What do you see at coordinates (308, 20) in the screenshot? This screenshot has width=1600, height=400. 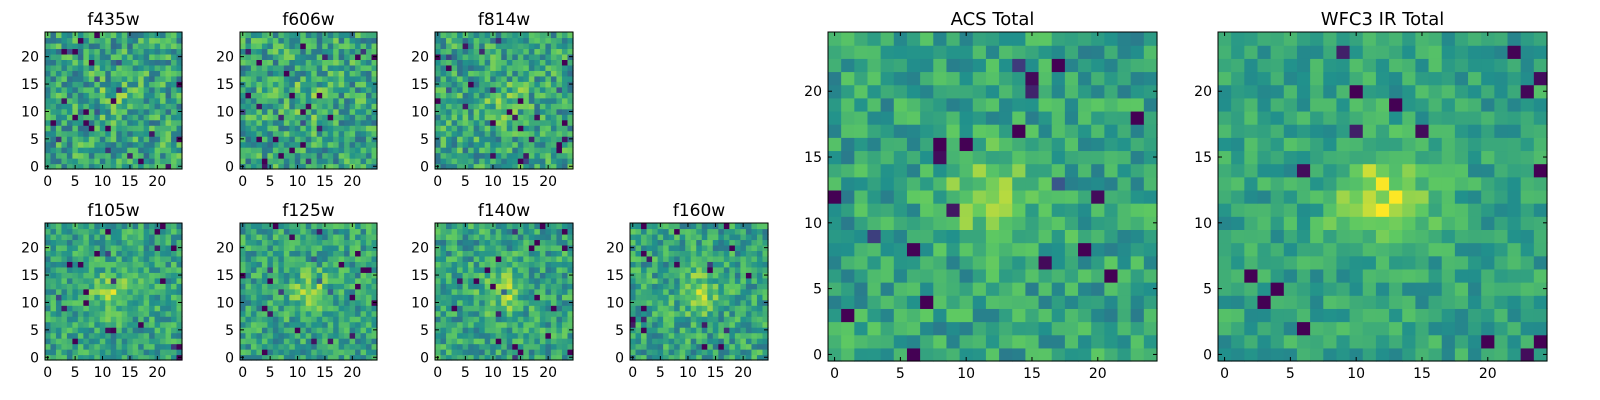 I see `panel-title: f606w` at bounding box center [308, 20].